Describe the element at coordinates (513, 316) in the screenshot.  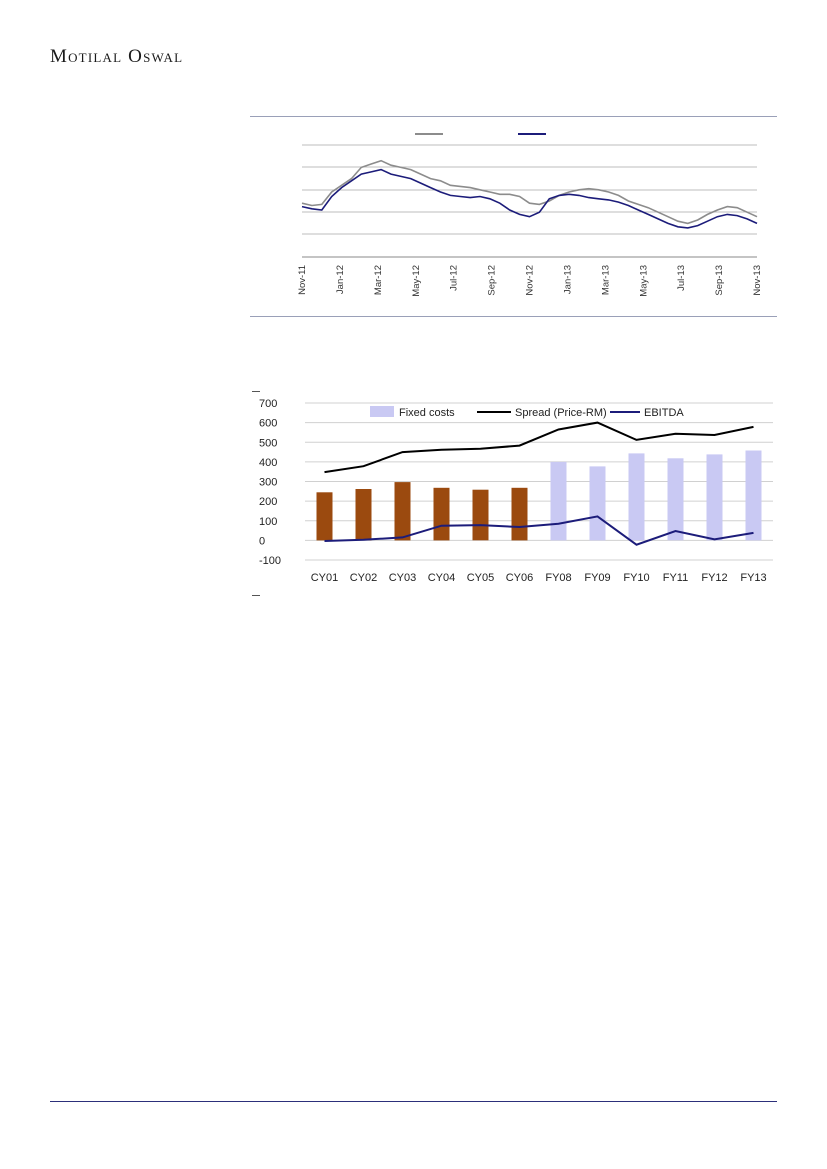
I see `chart1-bottom-rule` at that location.